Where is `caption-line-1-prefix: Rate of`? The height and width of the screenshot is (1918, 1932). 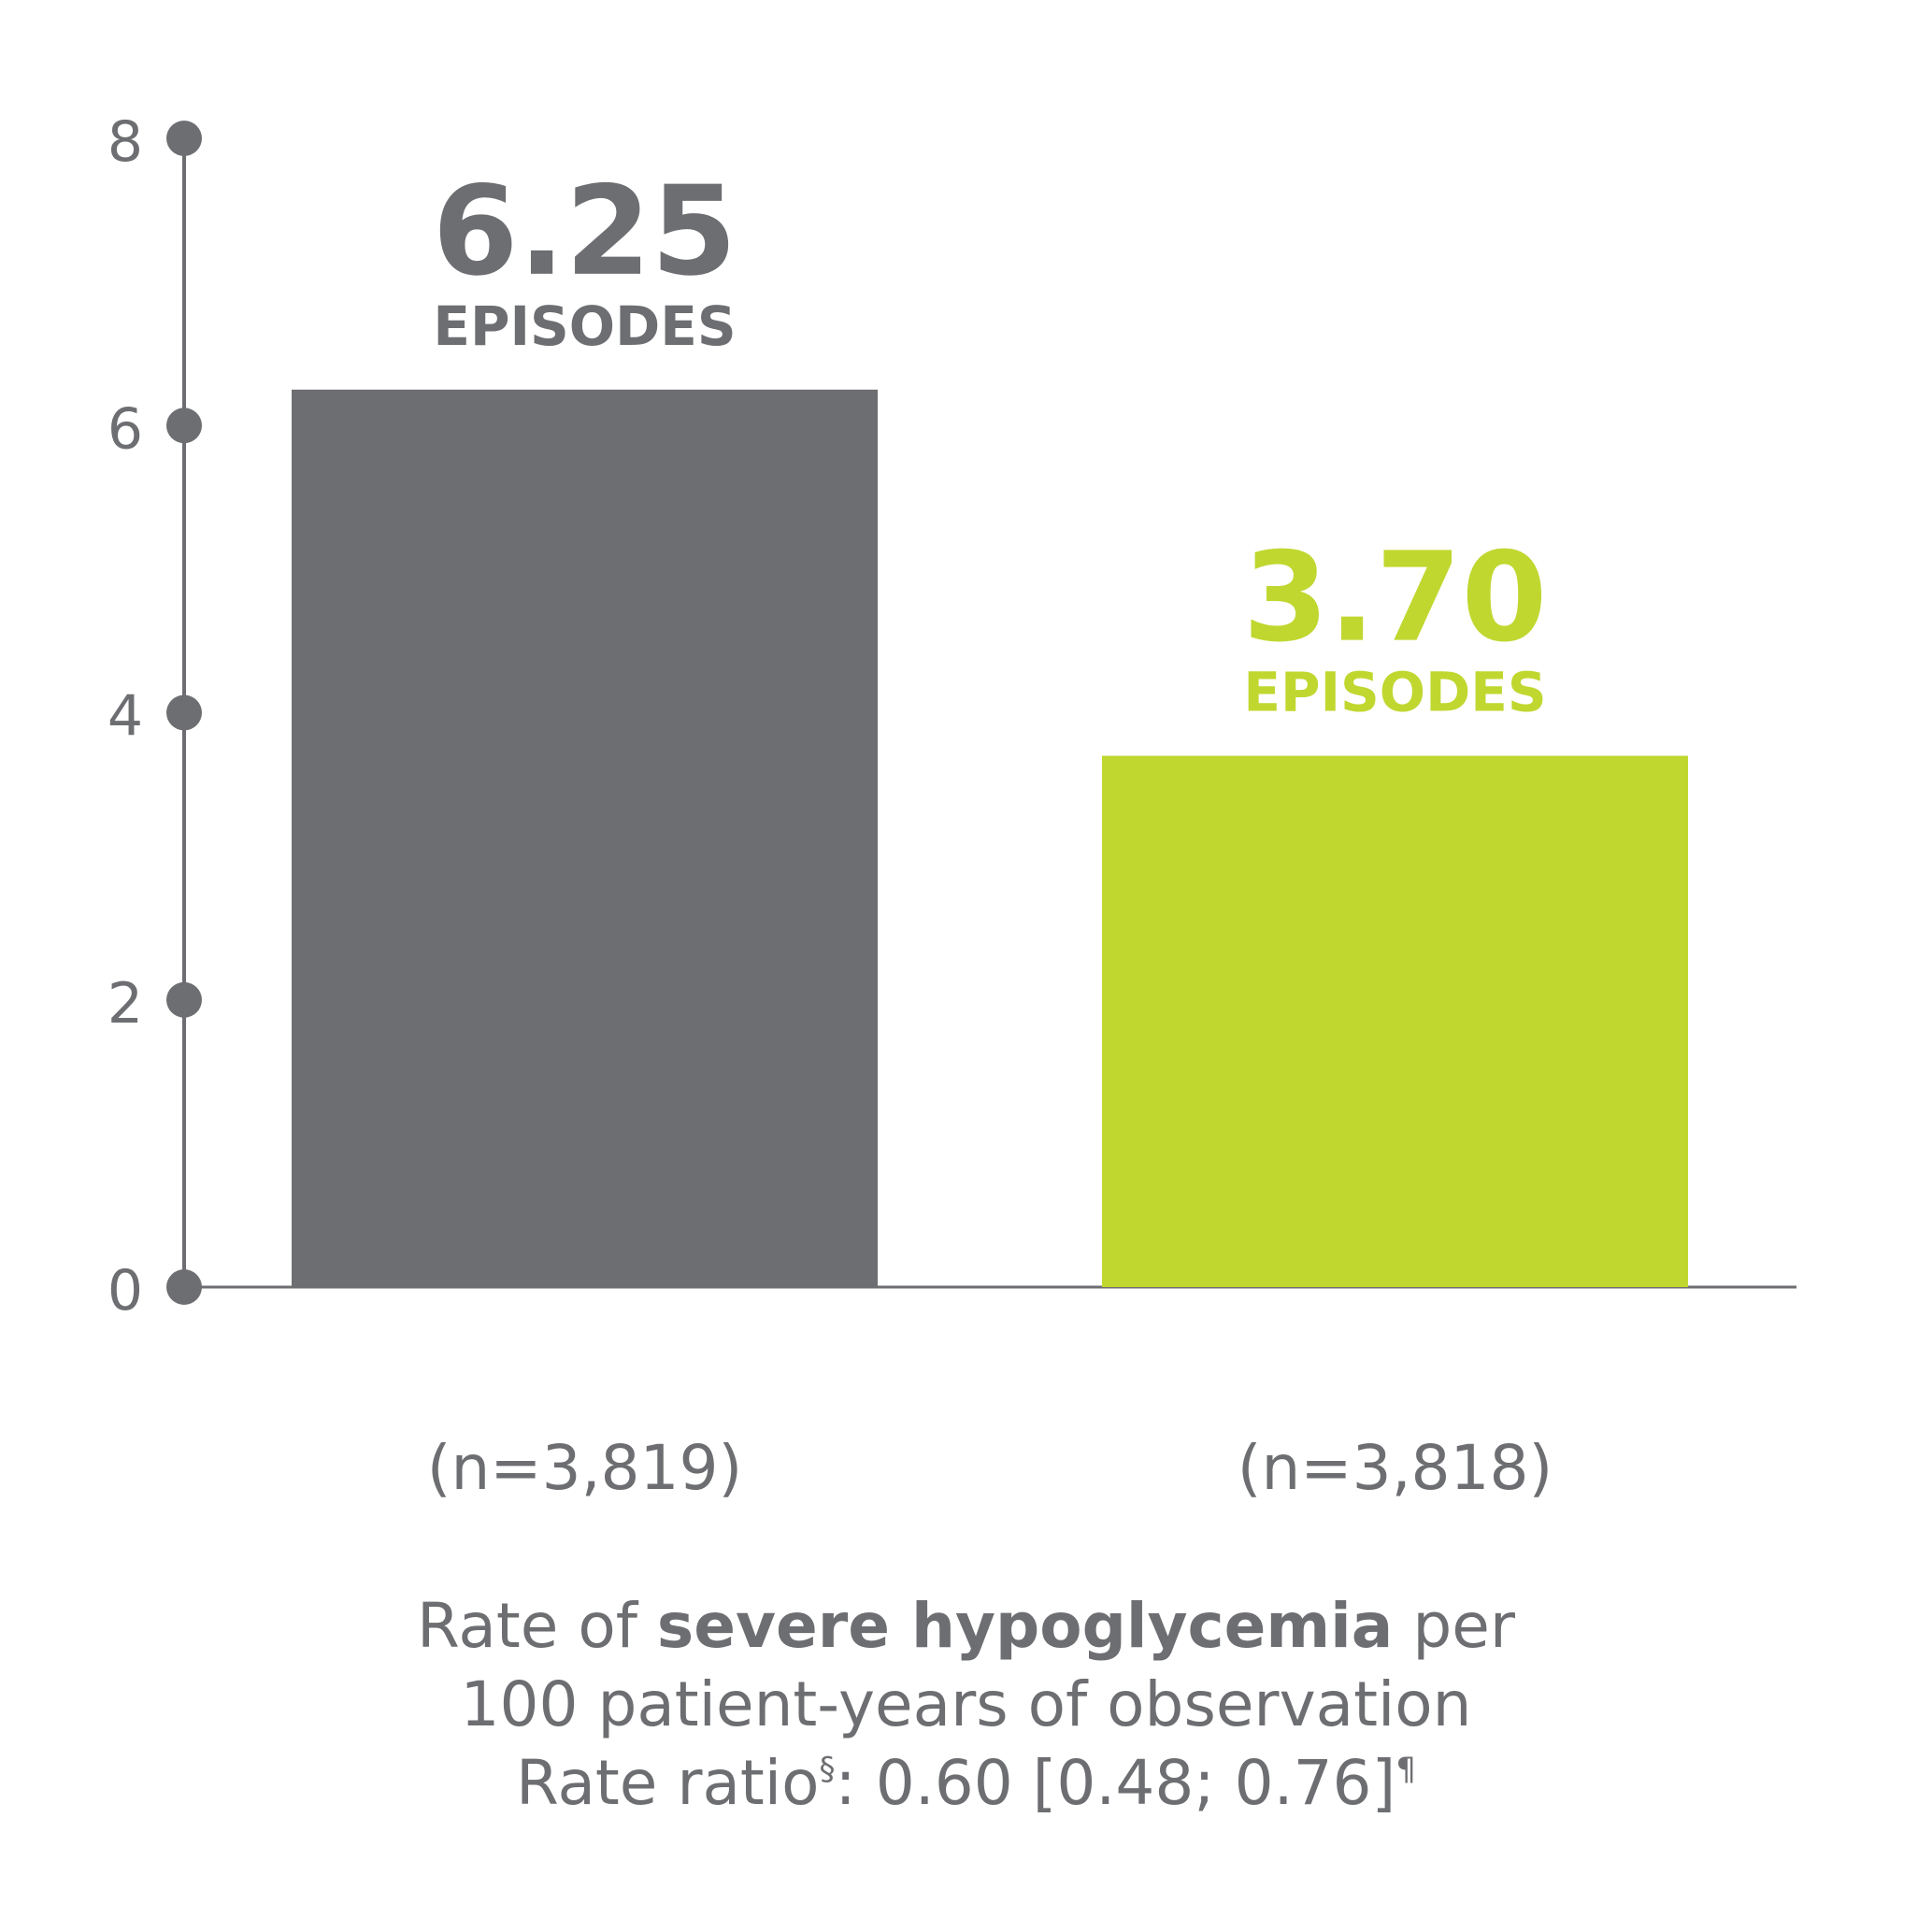
caption-line-1-prefix: Rate of is located at coordinates (537, 1626).